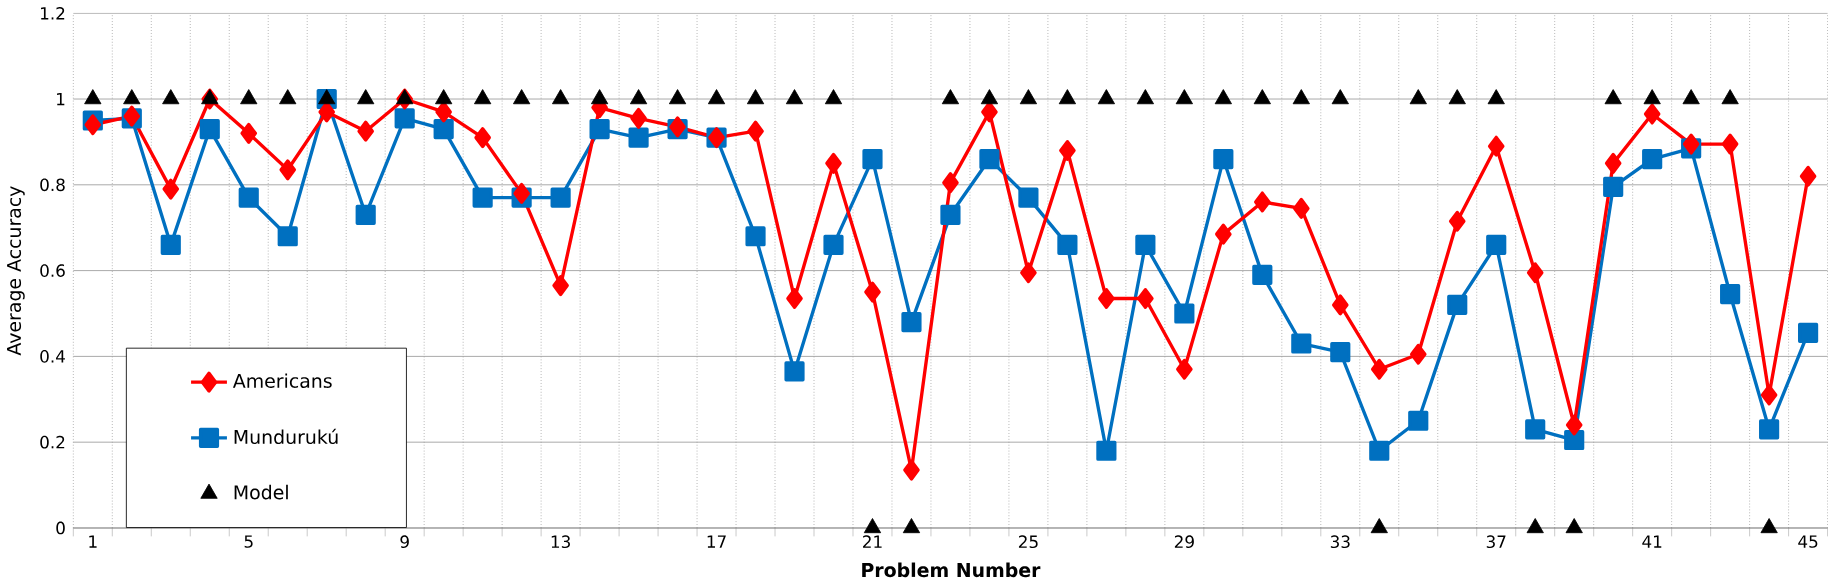 The image size is (1828, 584). Describe the element at coordinates (52, 185) in the screenshot. I see `y-tick-label: 0.8` at that location.